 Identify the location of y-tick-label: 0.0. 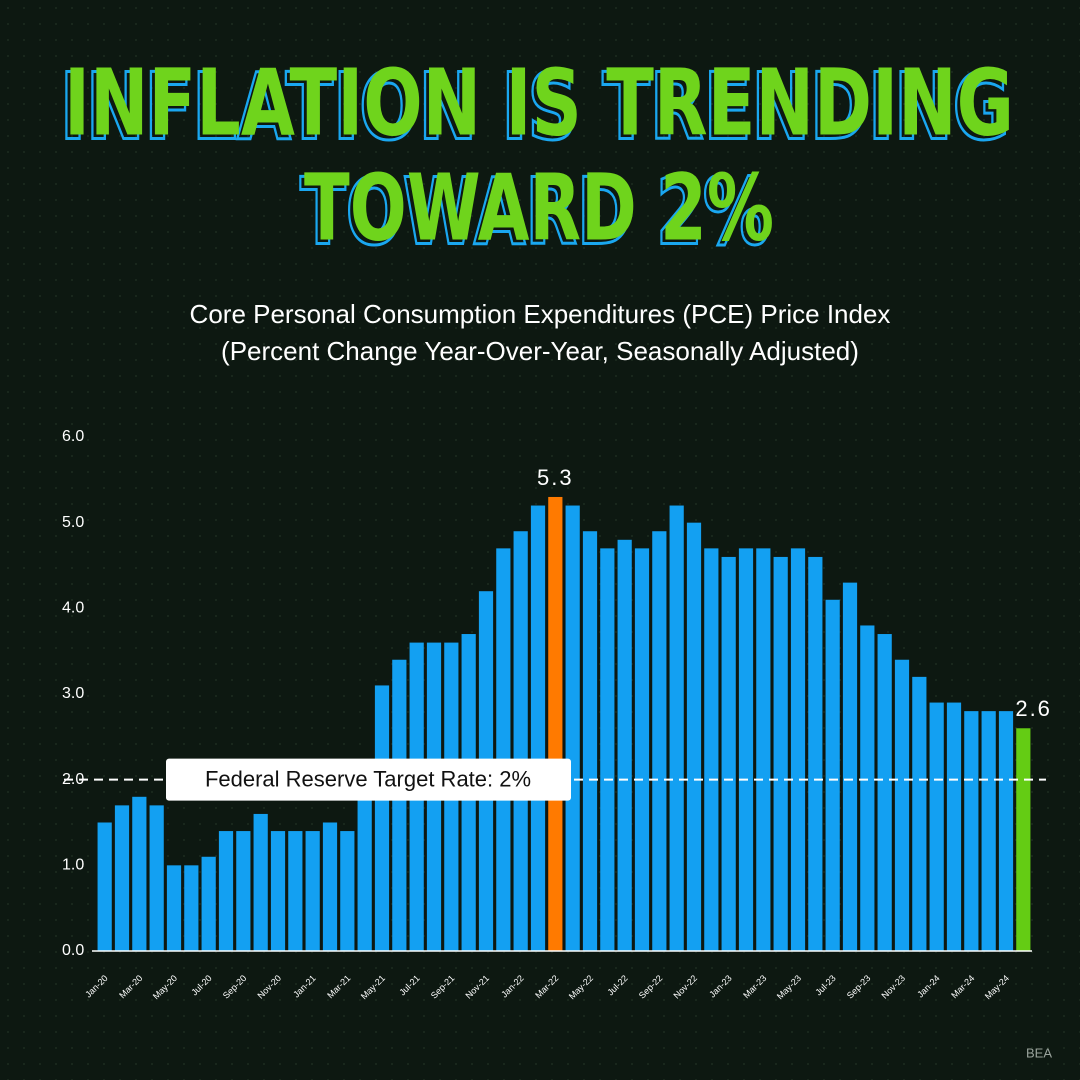
(73, 950).